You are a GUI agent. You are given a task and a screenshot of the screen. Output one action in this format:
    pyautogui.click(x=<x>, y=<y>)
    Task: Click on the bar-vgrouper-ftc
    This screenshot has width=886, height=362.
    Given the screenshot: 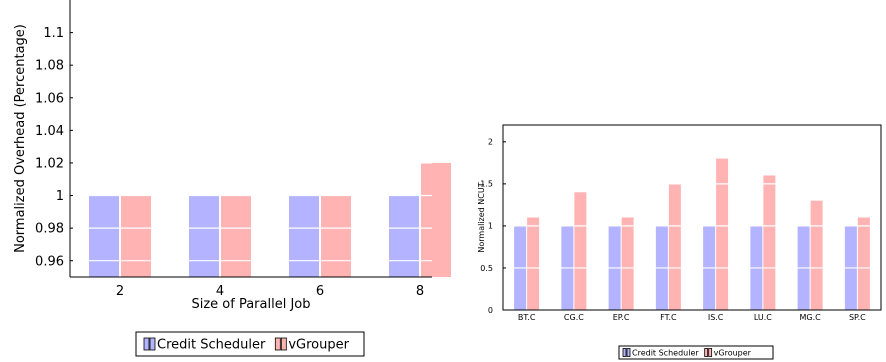 What is the action you would take?
    pyautogui.click(x=674, y=246)
    